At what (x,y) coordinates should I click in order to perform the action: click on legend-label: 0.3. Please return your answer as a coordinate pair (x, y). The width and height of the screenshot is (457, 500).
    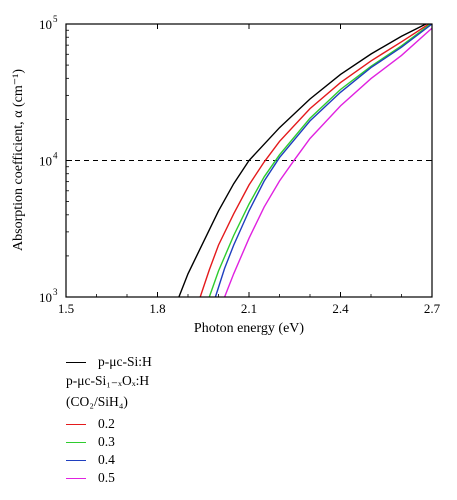
    Looking at the image, I should click on (106, 441).